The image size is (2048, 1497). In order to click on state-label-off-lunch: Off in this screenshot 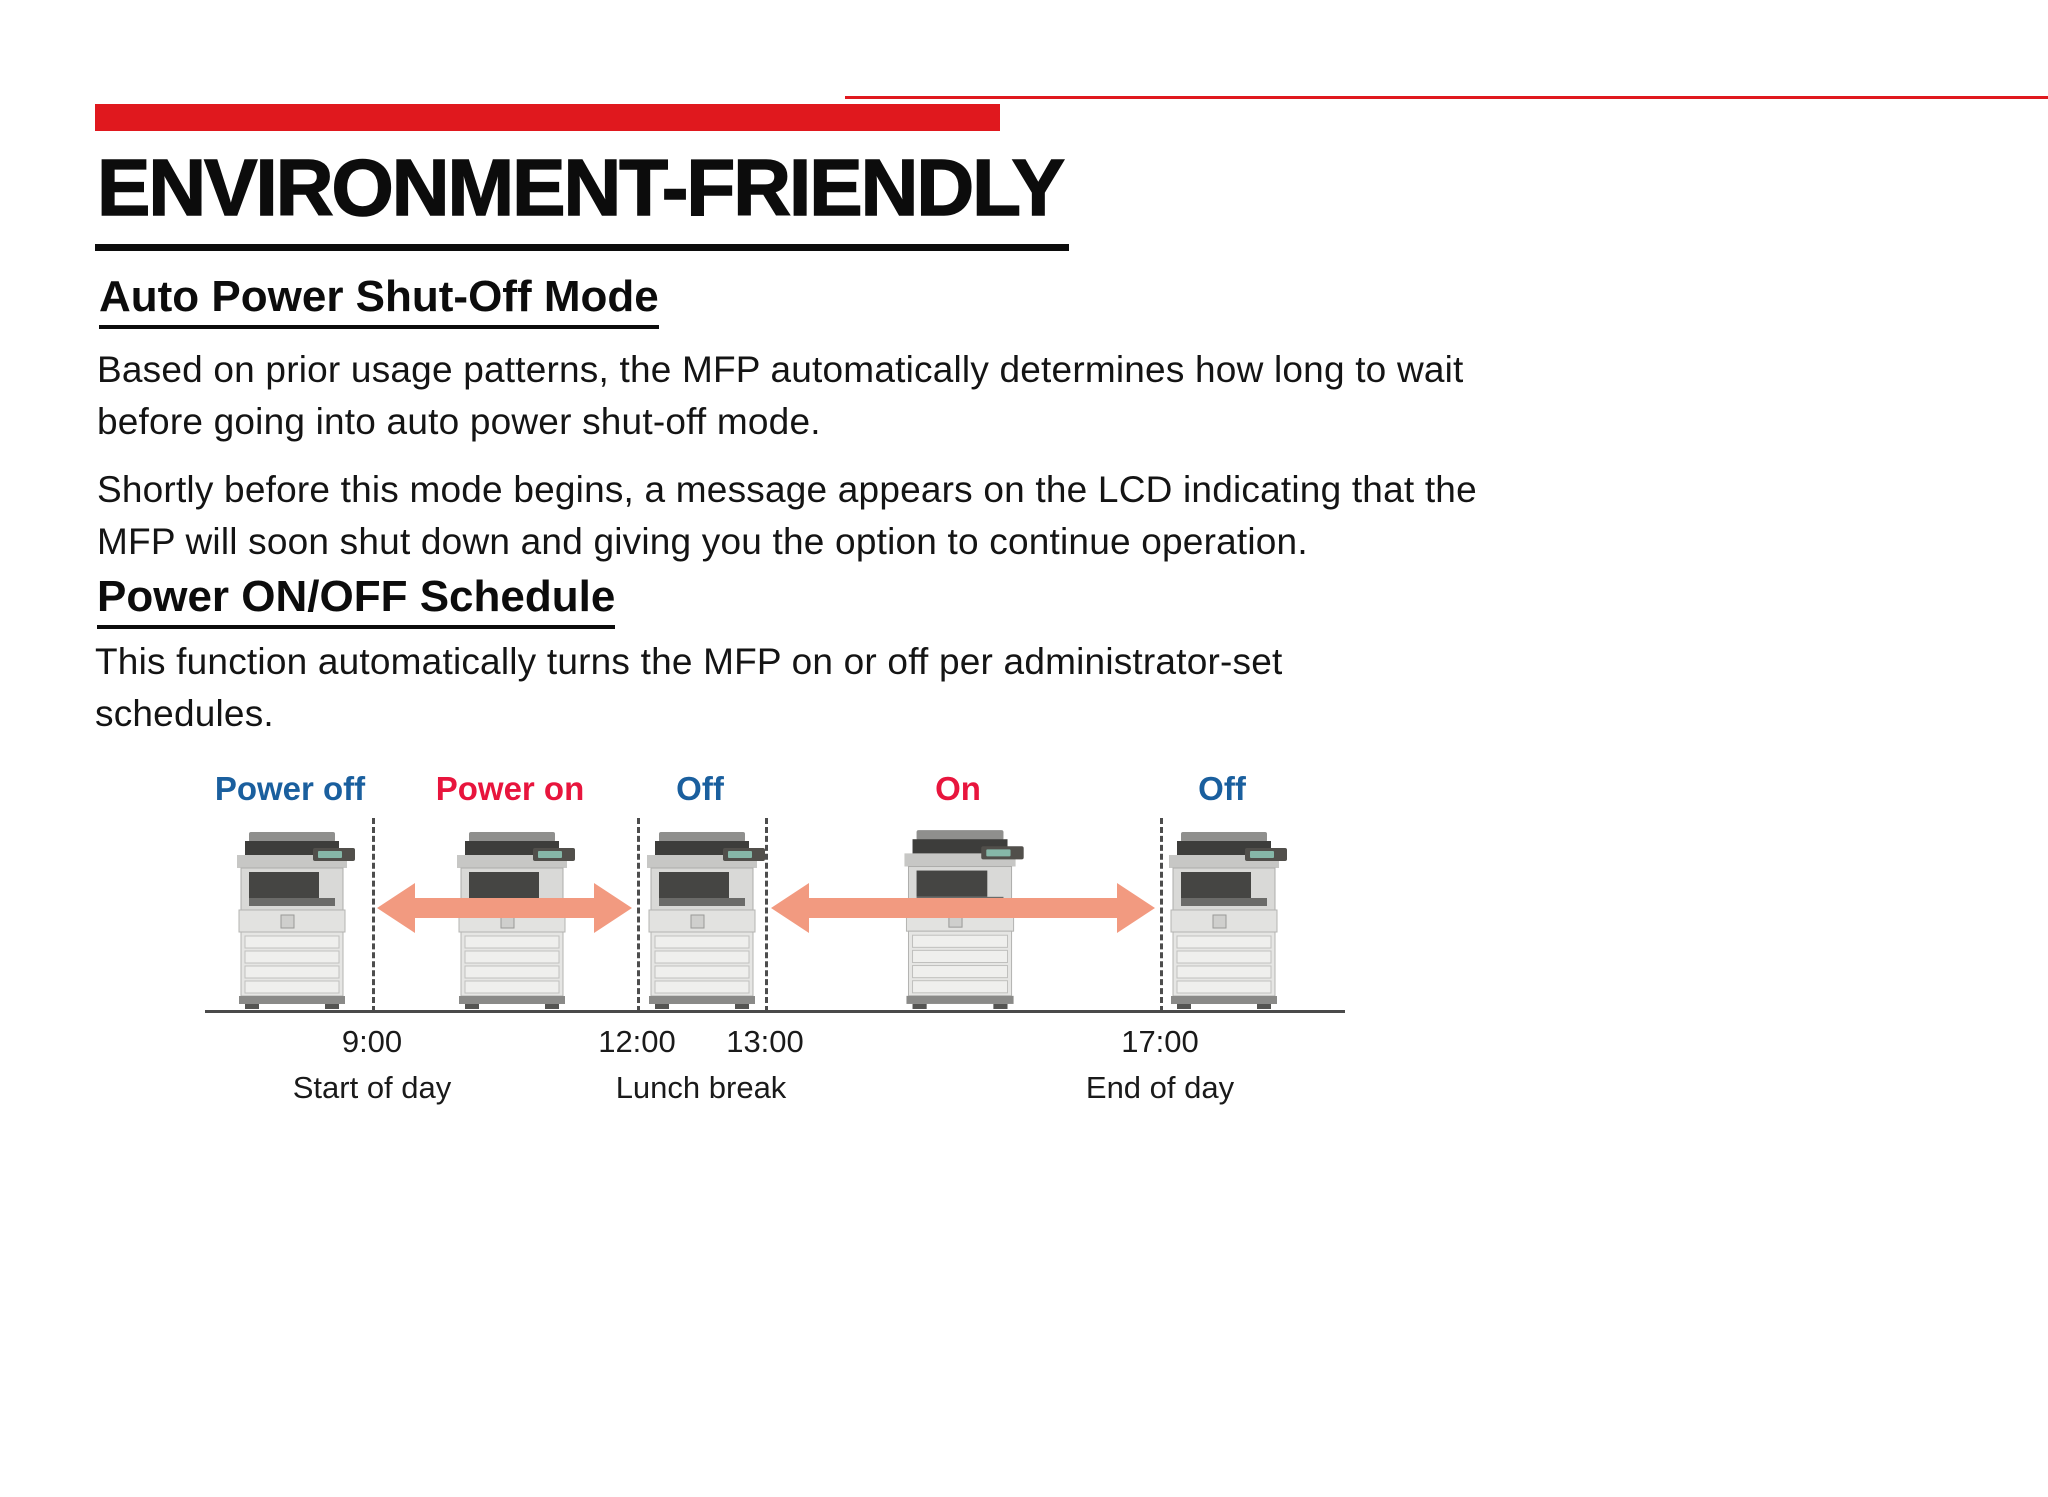, I will do `click(700, 788)`.